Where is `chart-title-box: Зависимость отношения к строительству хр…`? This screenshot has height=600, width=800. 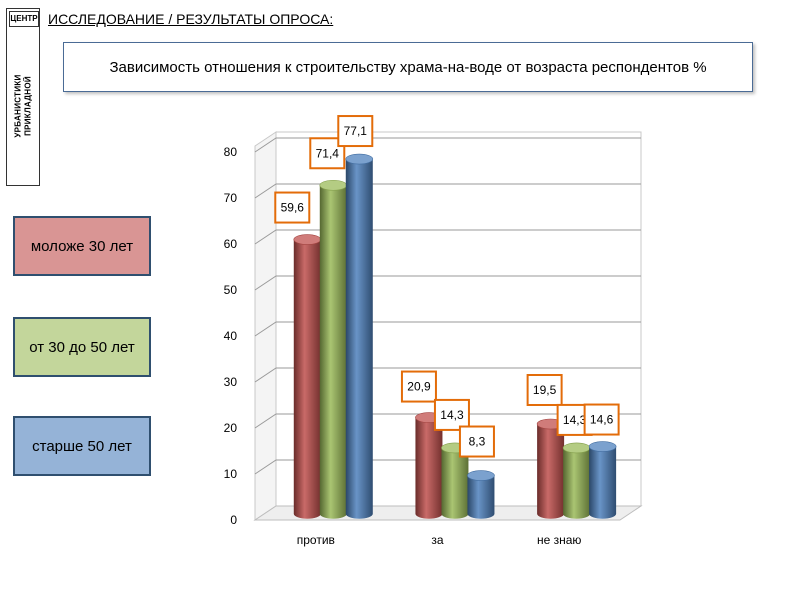
chart-title-box: Зависимость отношения к строительству хр… is located at coordinates (408, 67).